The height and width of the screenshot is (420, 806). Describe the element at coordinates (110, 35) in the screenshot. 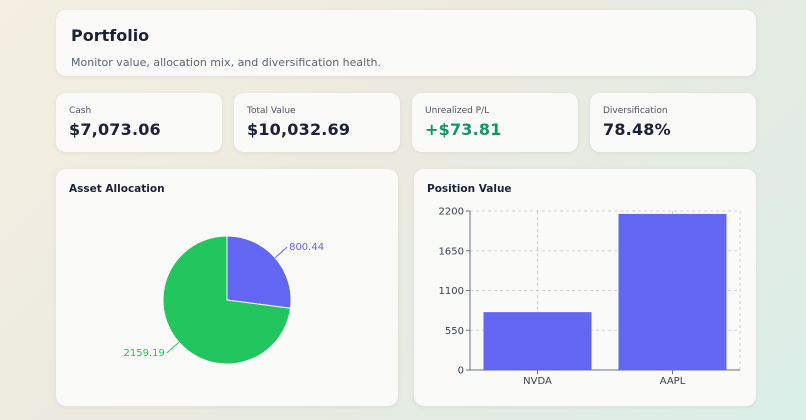

I see `page-title: Portfolio` at that location.